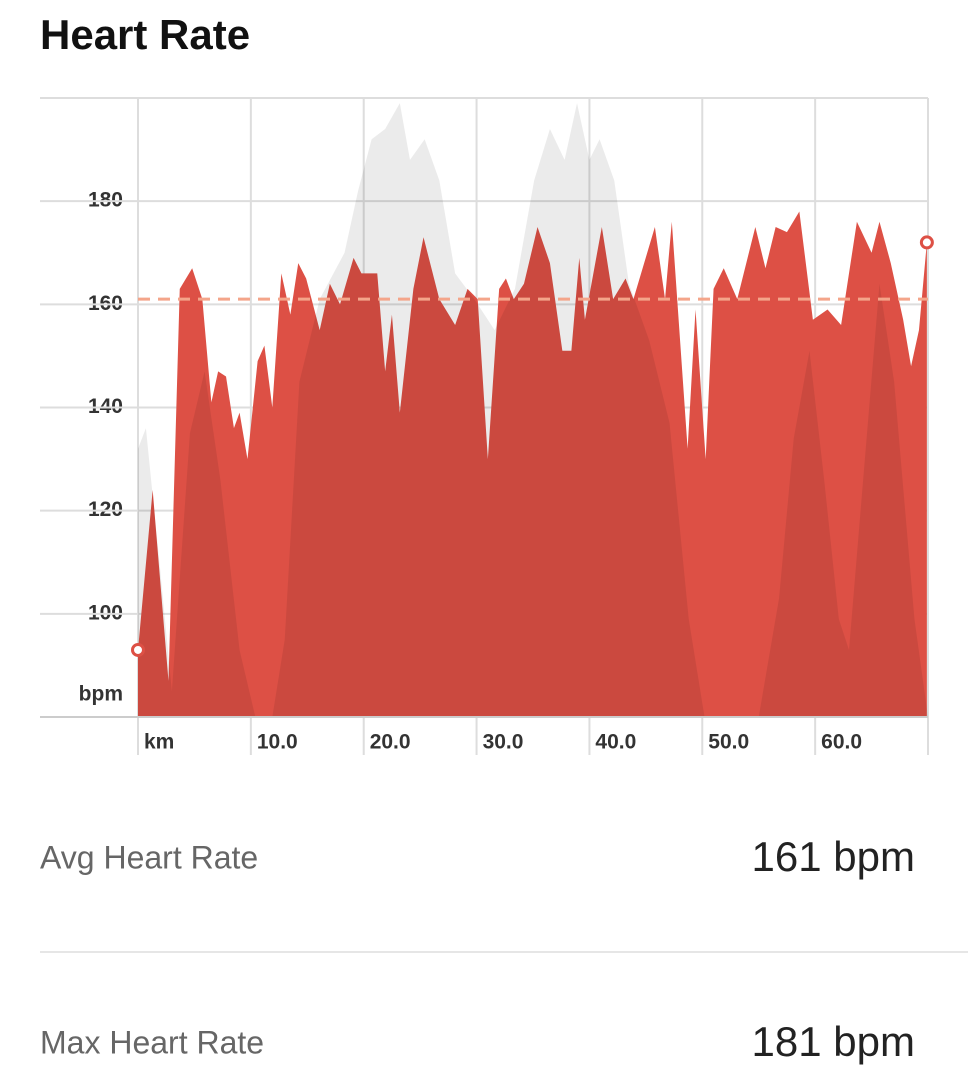  Describe the element at coordinates (159, 742) in the screenshot. I see `x-unit-label: km` at that location.